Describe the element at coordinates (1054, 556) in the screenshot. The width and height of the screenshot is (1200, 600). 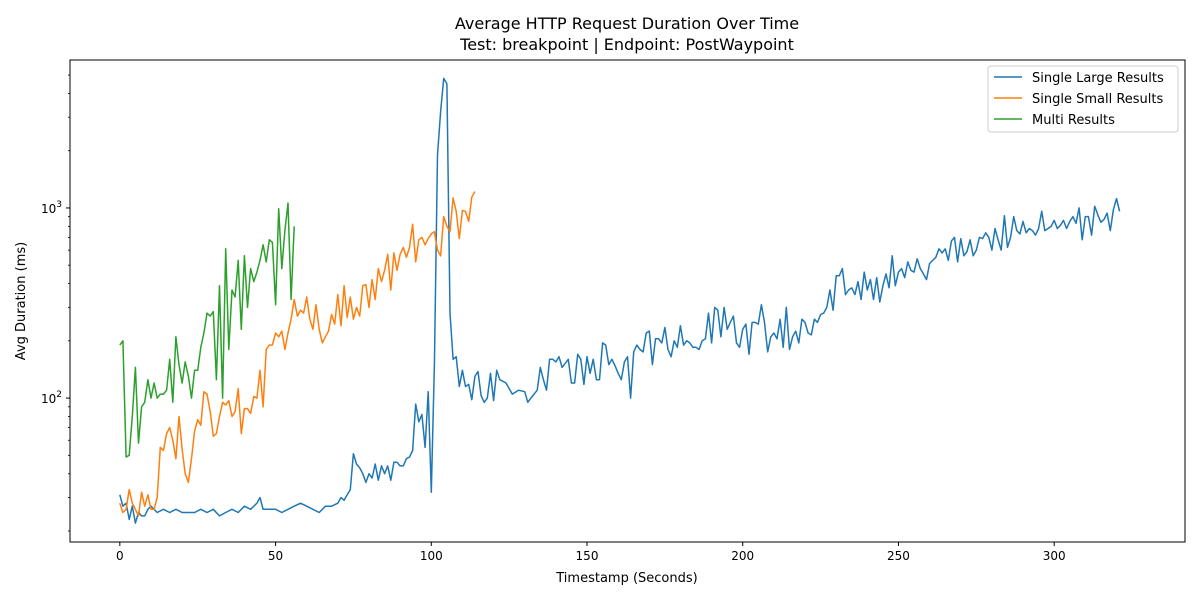
I see `x-tick-label: 300` at that location.